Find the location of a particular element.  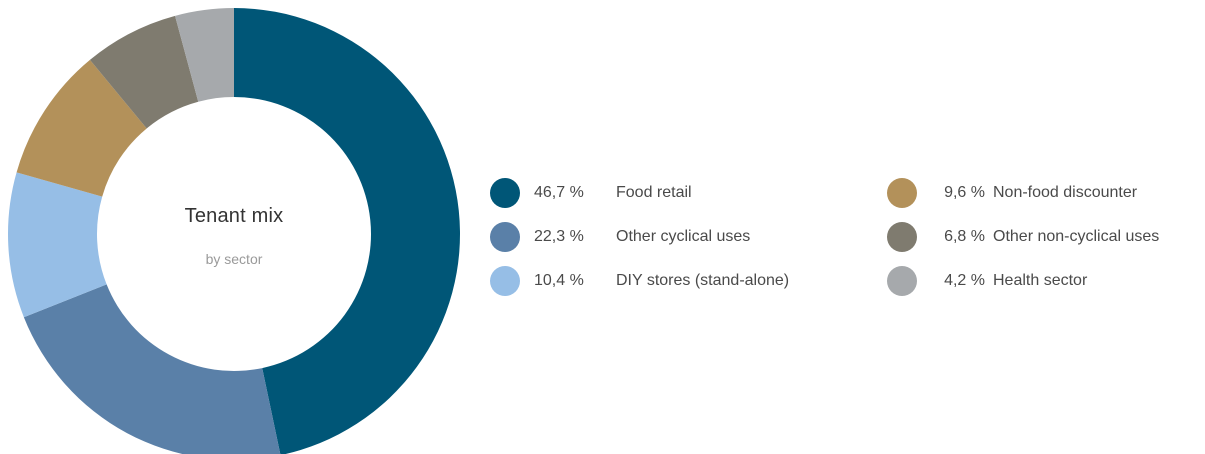

donut-slice-diy-stores is located at coordinates (57, 245).